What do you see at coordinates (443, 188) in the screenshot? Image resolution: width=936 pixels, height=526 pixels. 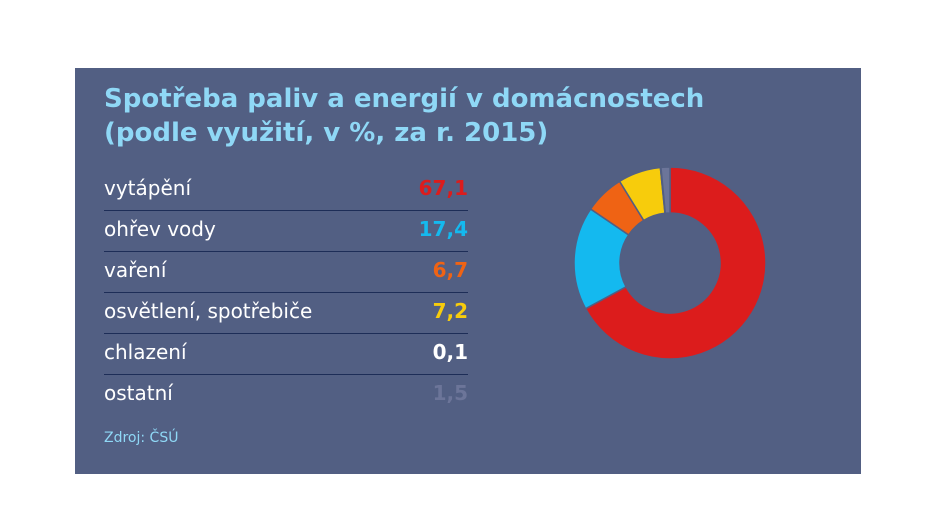 I see `legend-value: 67,1` at bounding box center [443, 188].